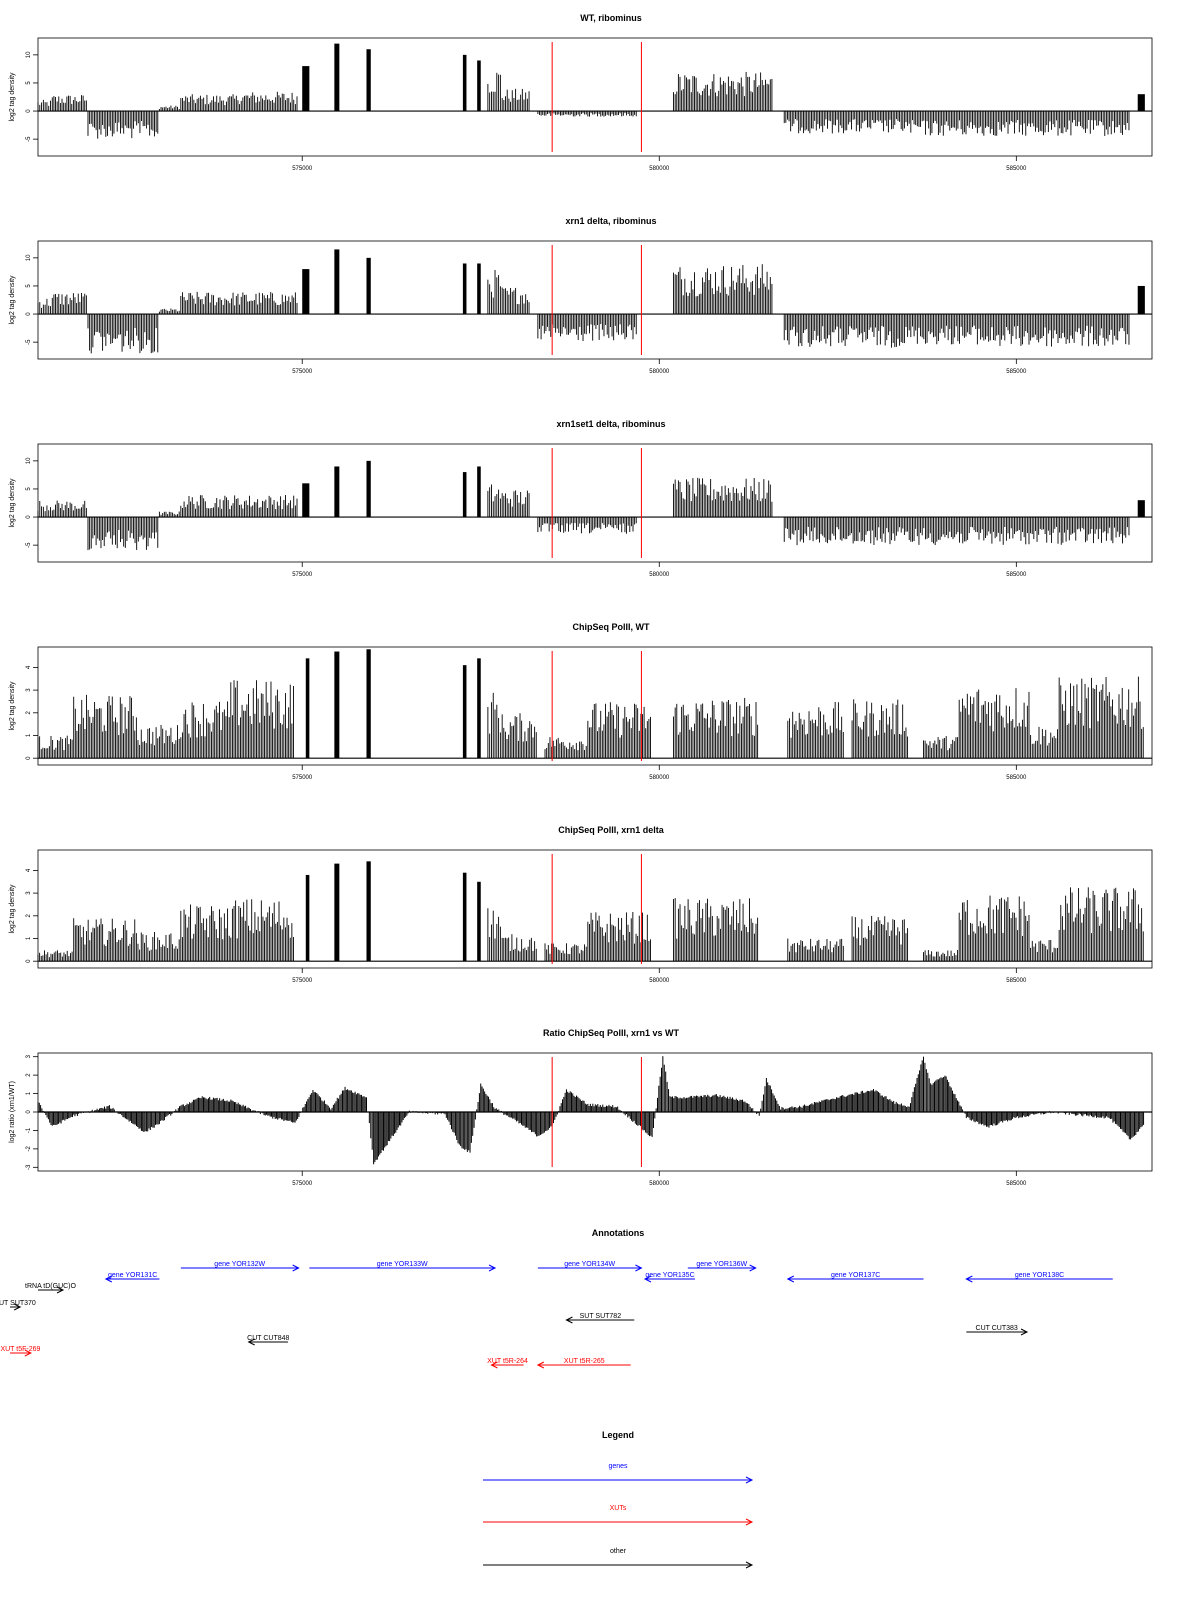 This screenshot has height=1600, width=1200. Describe the element at coordinates (402, 1264) in the screenshot. I see `annotation-label: gene YOR133W` at that location.